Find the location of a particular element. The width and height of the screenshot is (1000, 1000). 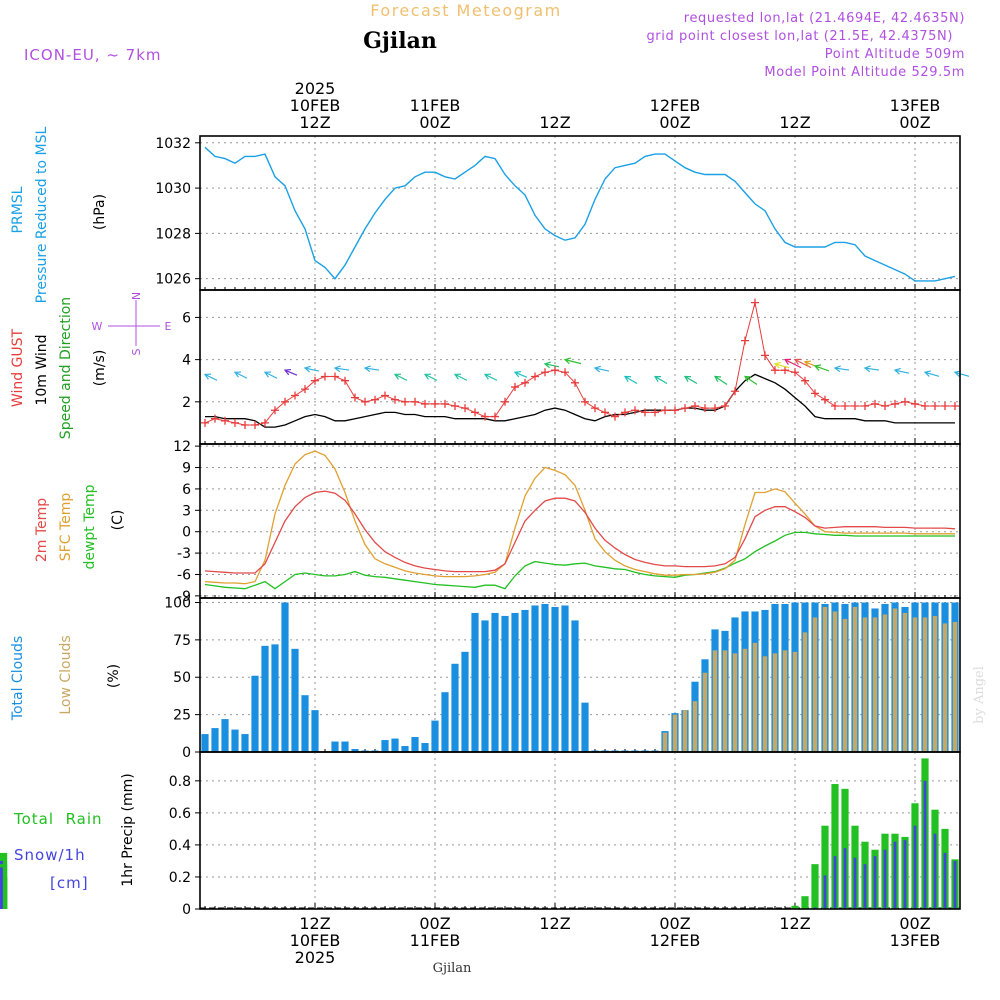

cloud-labels: Total Clouds Low Clouds (%) is located at coordinates (66, 678).